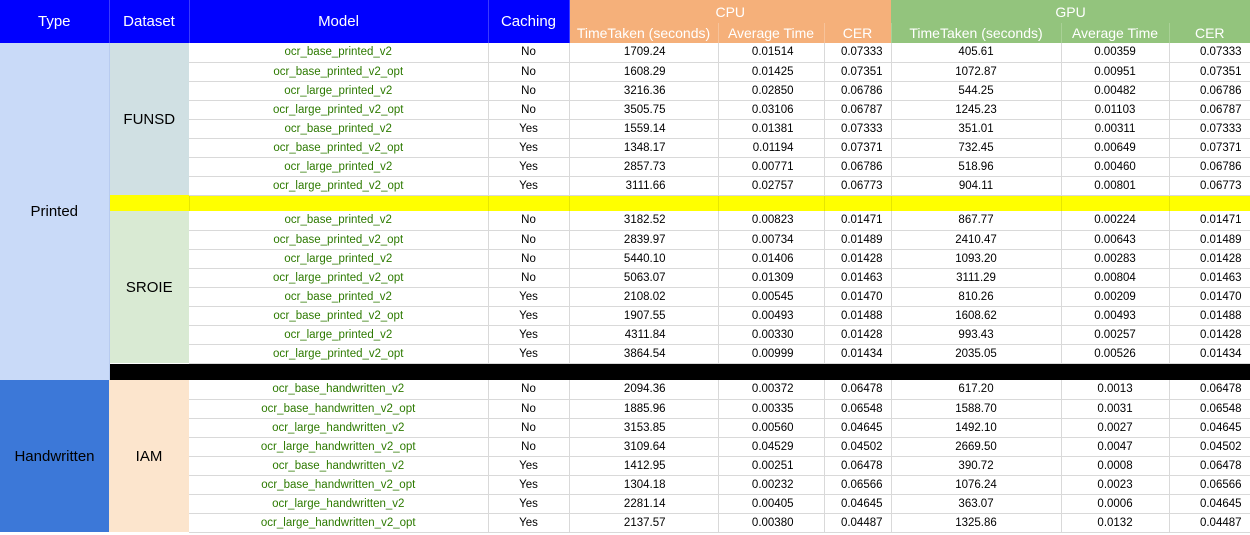 The height and width of the screenshot is (535, 1250). What do you see at coordinates (529, 21) in the screenshot?
I see `header-caching: Caching` at bounding box center [529, 21].